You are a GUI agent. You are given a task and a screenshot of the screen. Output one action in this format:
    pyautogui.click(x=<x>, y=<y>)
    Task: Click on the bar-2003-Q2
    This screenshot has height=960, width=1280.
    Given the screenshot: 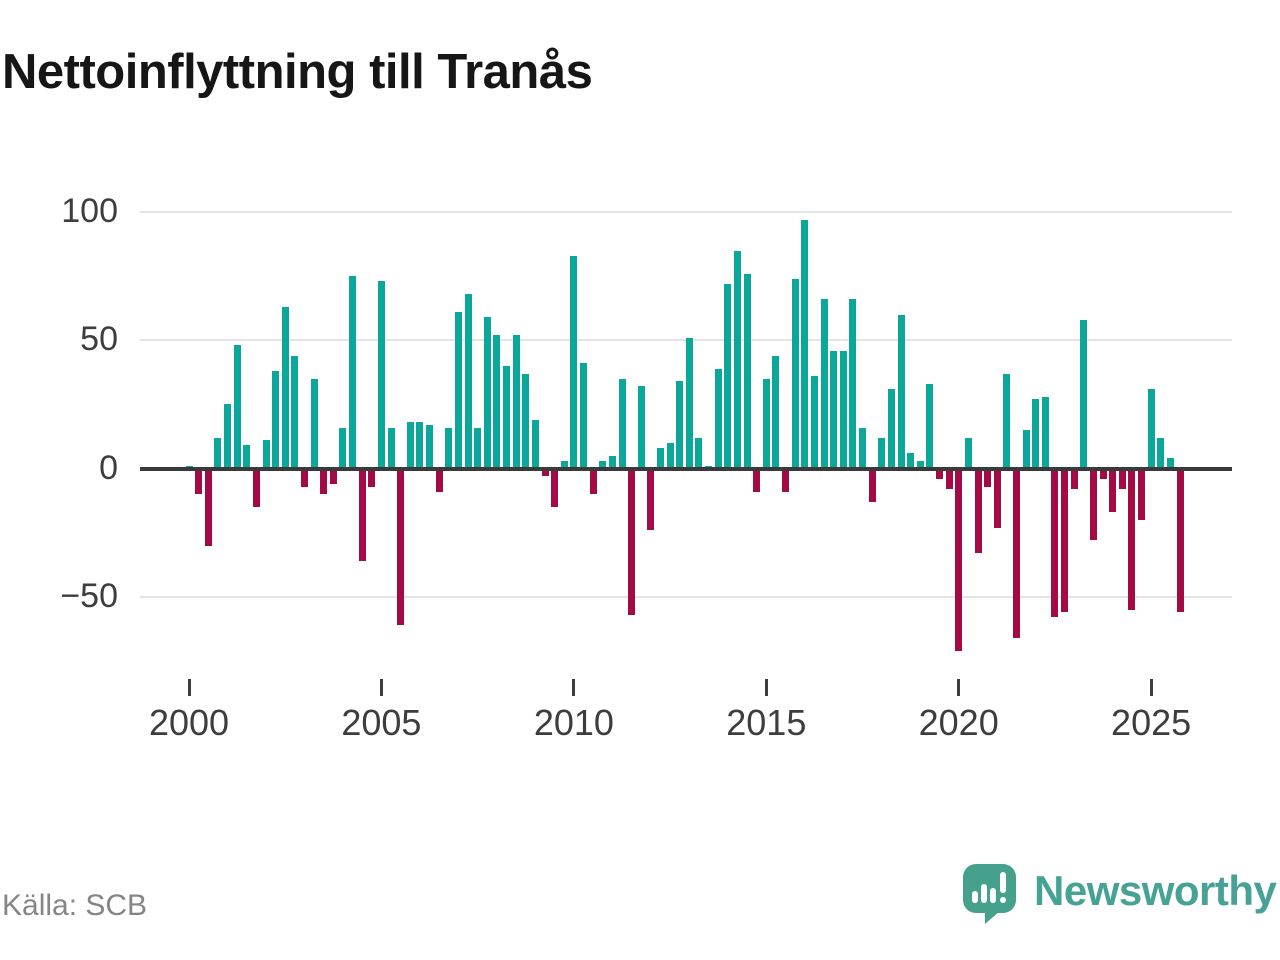 What is the action you would take?
    pyautogui.click(x=314, y=423)
    